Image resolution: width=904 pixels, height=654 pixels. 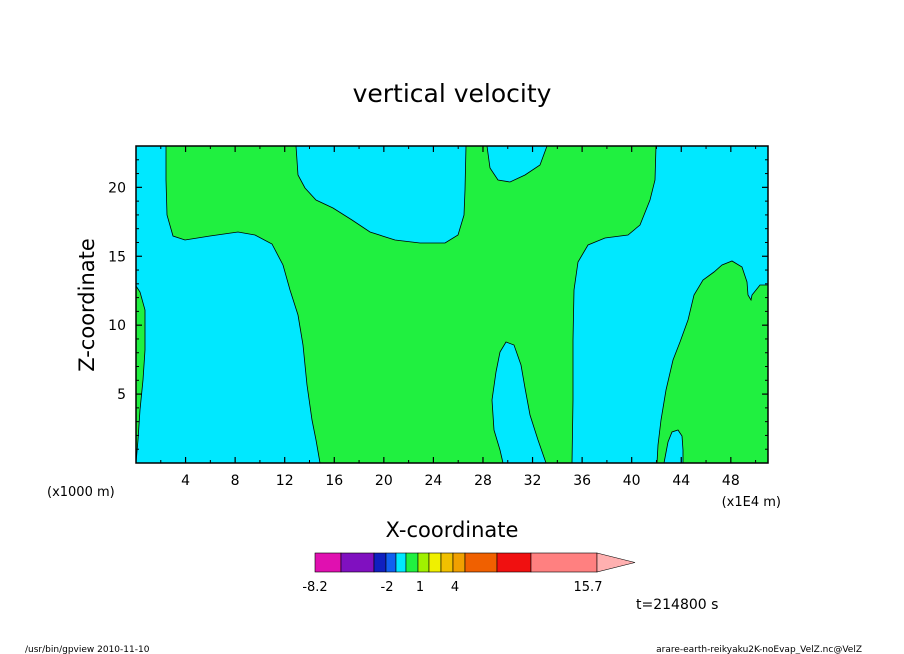 What do you see at coordinates (334, 481) in the screenshot?
I see `x-tick-label: 16` at bounding box center [334, 481].